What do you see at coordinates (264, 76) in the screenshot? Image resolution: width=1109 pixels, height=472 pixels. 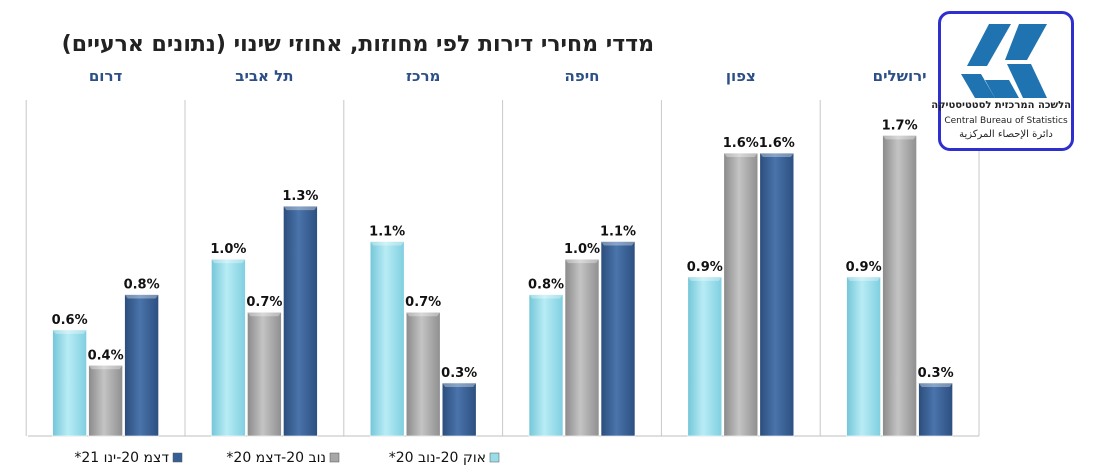 I see `category-label: תל אביב` at bounding box center [264, 76].